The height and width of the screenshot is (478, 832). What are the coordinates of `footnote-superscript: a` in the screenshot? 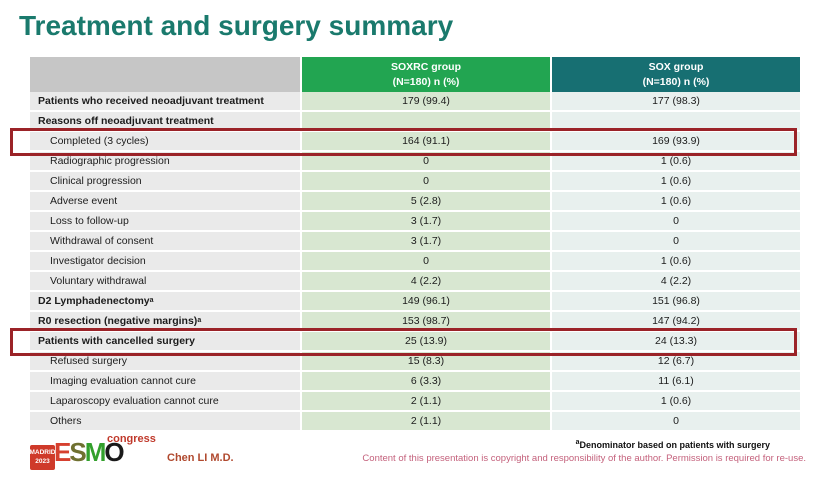 It's located at (577, 442).